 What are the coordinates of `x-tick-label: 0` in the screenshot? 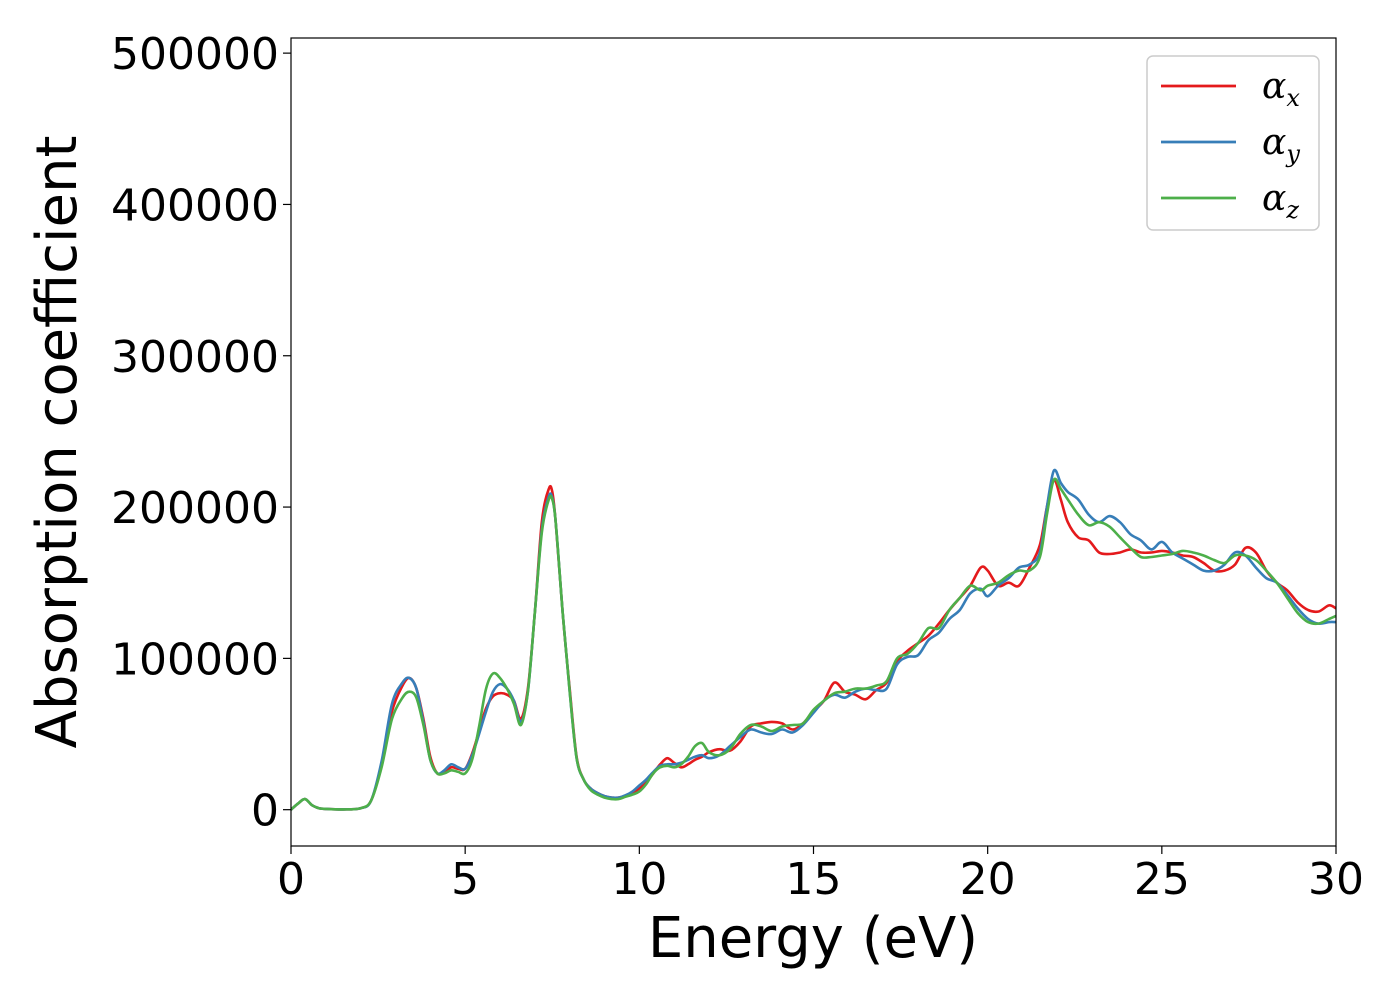 It's located at (291, 879).